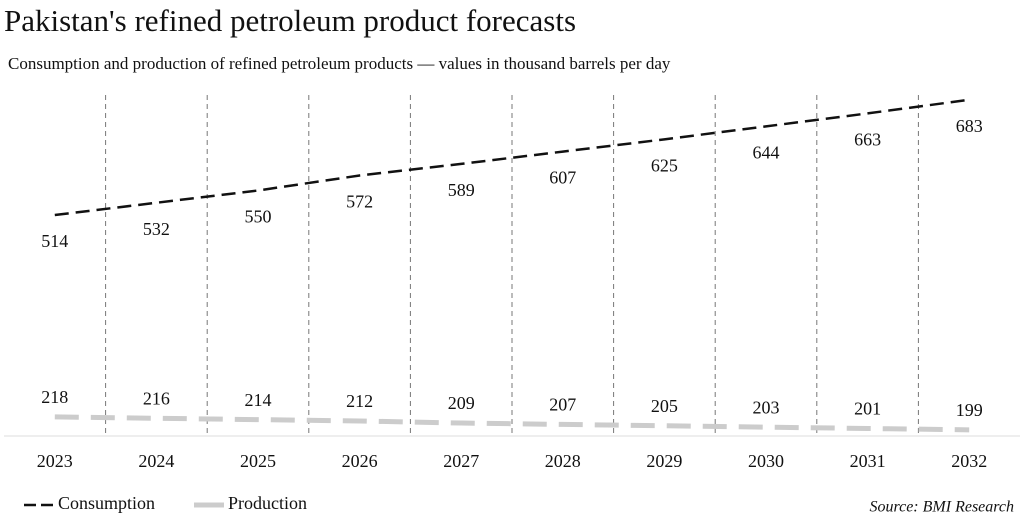 This screenshot has height=523, width=1024. What do you see at coordinates (106, 503) in the screenshot?
I see `legend-label: Consumption` at bounding box center [106, 503].